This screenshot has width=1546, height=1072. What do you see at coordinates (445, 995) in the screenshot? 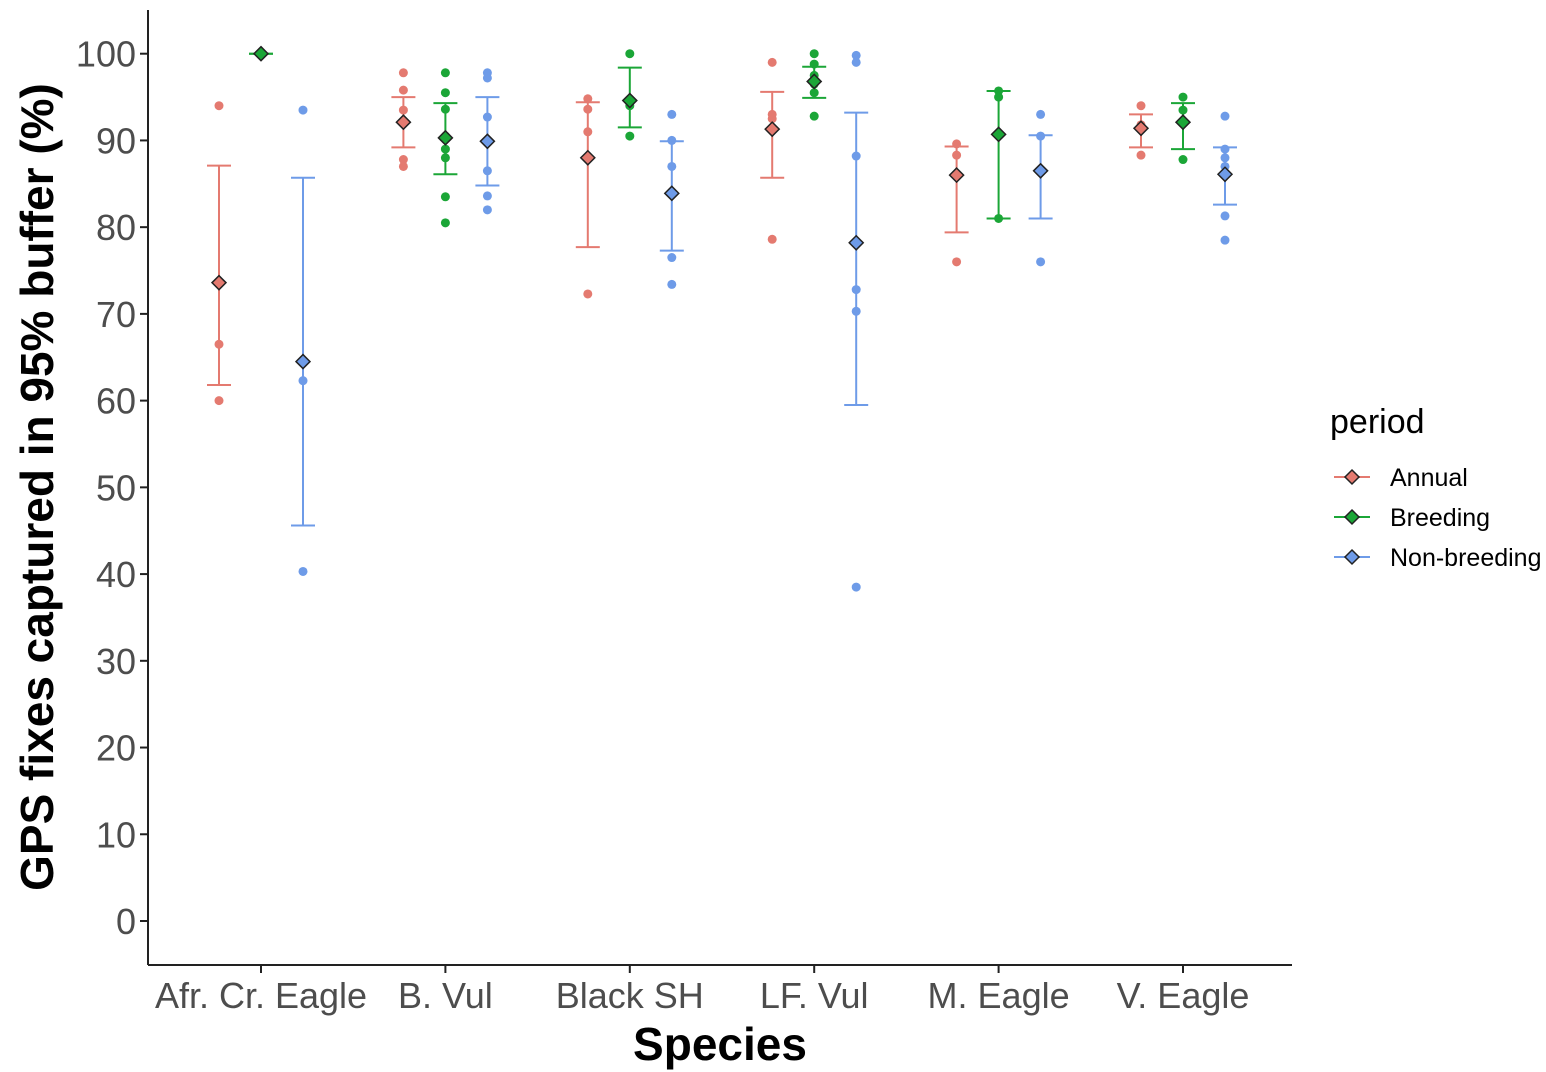
I see `x-tick-label: B. Vul` at bounding box center [445, 995].